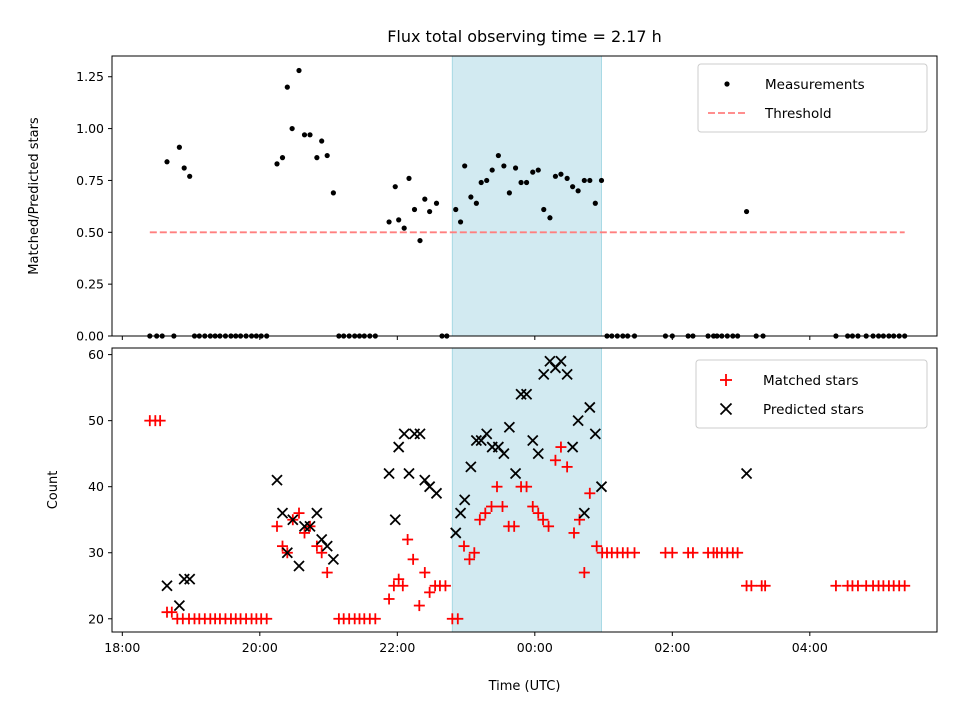 The width and height of the screenshot is (960, 720). Describe the element at coordinates (90, 232) in the screenshot. I see `y-tick-label: 0.50` at that location.